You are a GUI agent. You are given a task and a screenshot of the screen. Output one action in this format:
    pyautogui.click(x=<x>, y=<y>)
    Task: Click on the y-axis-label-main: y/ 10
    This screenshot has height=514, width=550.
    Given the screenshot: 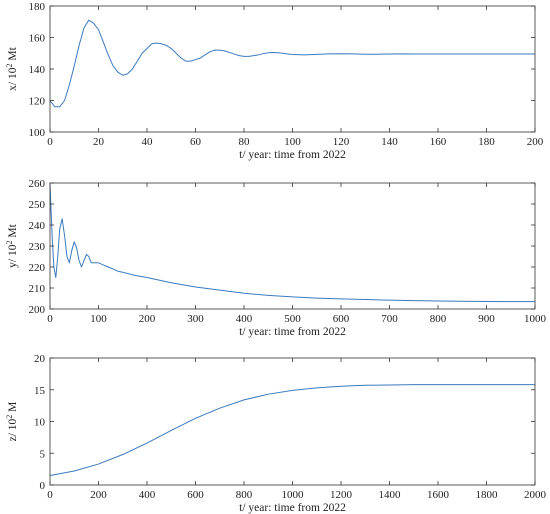 What is the action you would take?
    pyautogui.click(x=13, y=256)
    